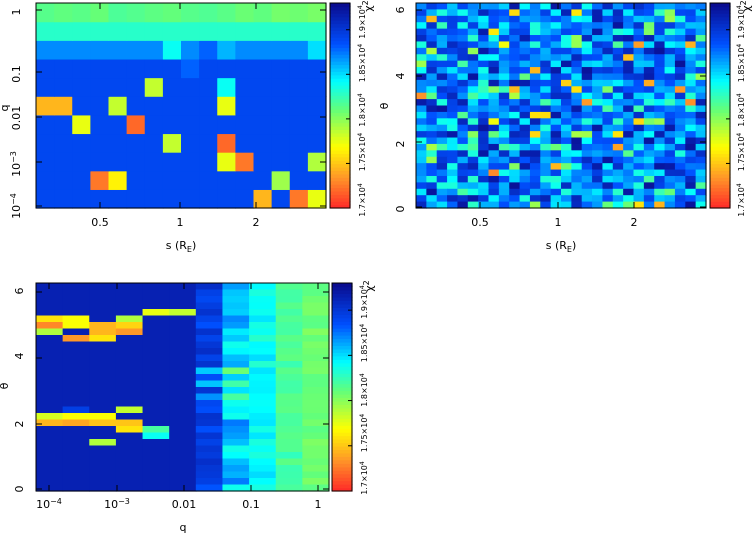 This screenshot has height=541, width=754. I want to click on panel-3-ytick-0: 0, so click(19, 489).